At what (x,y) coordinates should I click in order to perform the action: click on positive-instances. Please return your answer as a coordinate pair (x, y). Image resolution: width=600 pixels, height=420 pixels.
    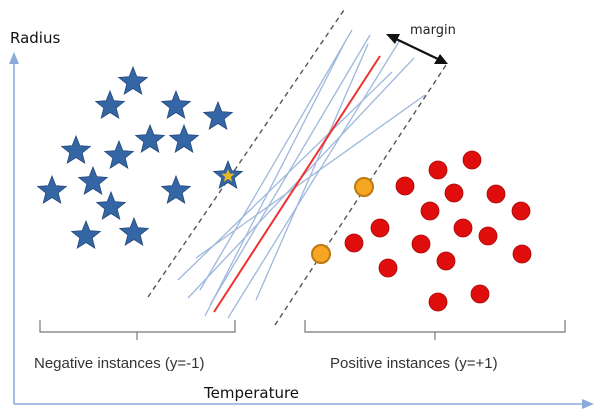
    Looking at the image, I should click on (421, 231).